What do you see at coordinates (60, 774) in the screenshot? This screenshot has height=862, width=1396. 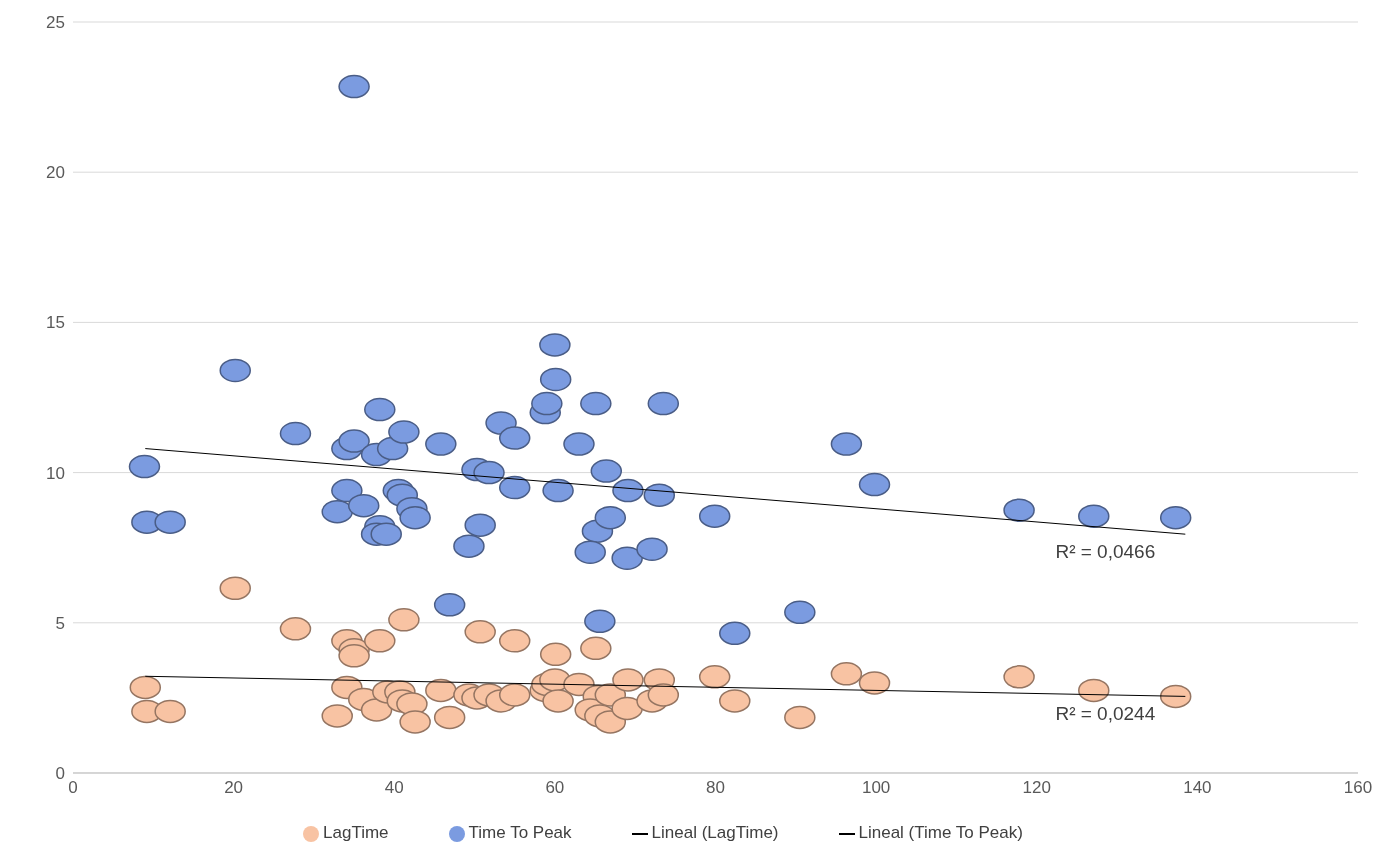 I see `y-tick-label: 0` at bounding box center [60, 774].